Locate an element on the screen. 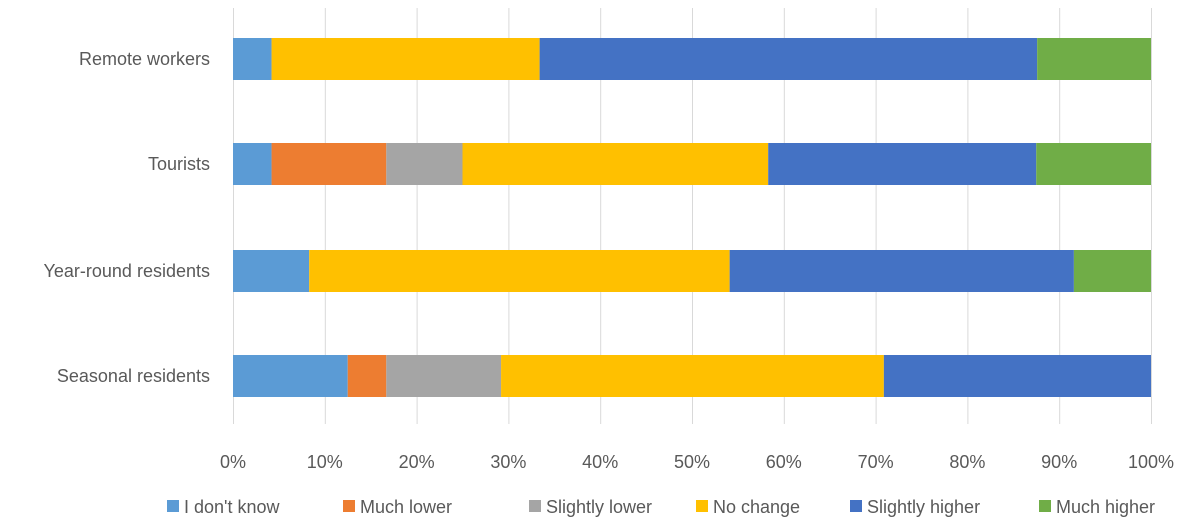 The image size is (1188, 529). x-tick-label: 50% is located at coordinates (692, 462).